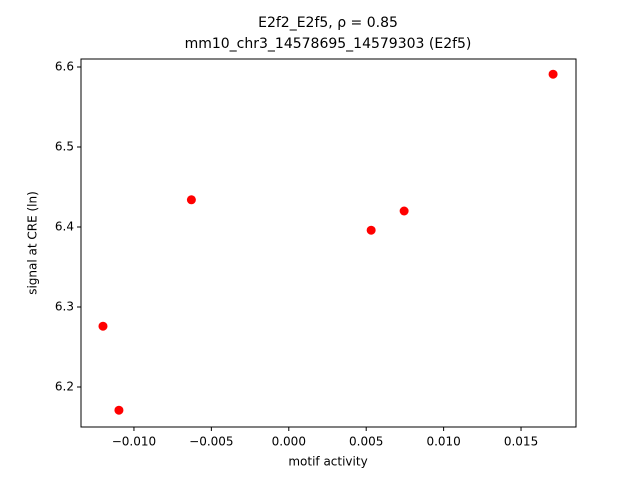  What do you see at coordinates (211, 442) in the screenshot?
I see `x-tick-label: −0.005` at bounding box center [211, 442].